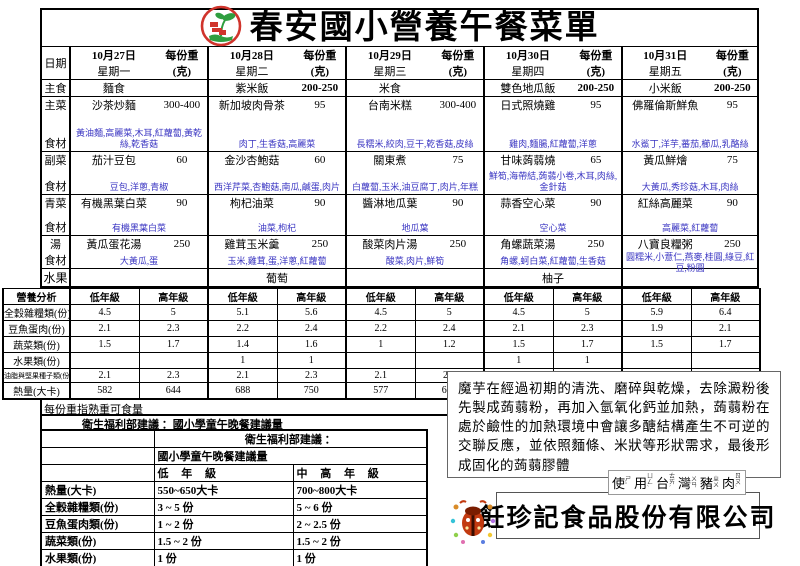 The image size is (800, 566). What do you see at coordinates (690, 186) in the screenshot?
I see `dish-ingredients: 大黃瓜,秀珍菇,木耳,肉絲` at bounding box center [690, 186].